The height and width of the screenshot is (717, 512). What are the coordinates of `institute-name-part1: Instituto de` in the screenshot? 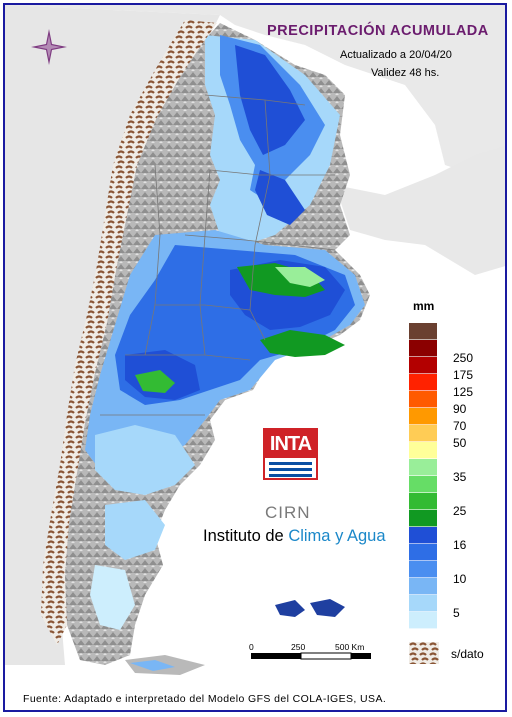 It's located at (246, 536).